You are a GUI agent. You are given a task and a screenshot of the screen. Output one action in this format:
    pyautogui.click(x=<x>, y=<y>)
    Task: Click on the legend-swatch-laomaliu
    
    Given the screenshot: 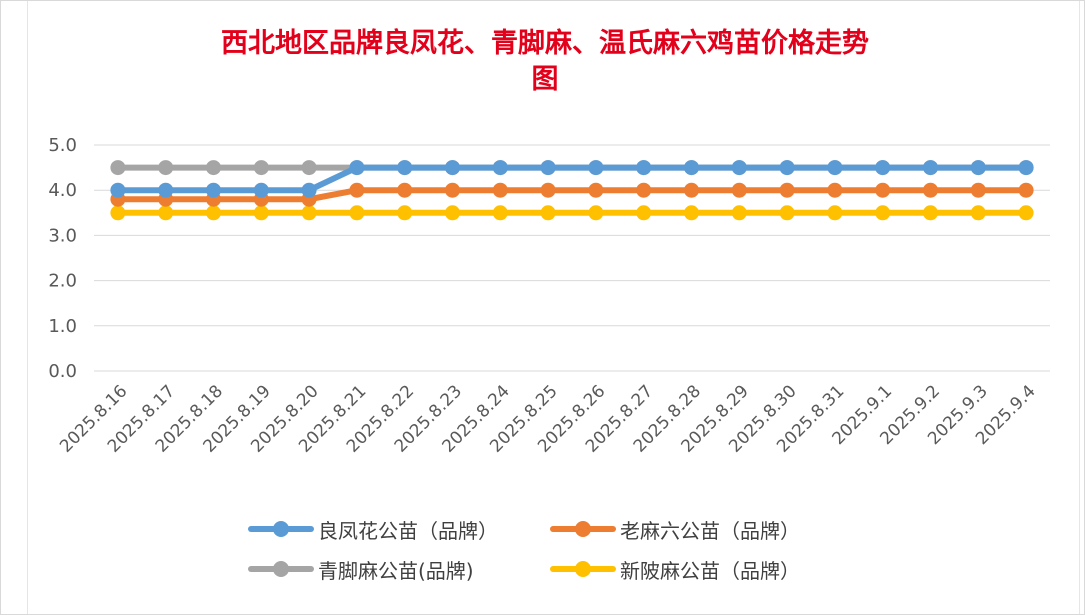 What is the action you would take?
    pyautogui.click(x=583, y=529)
    